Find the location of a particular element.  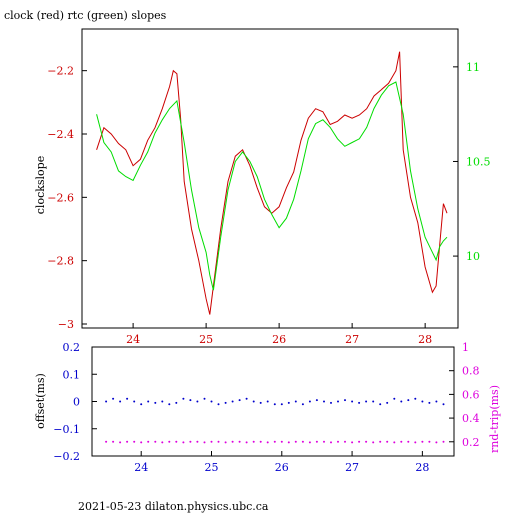

upper-ytick-left-label: −2.8 is located at coordinates (60, 261).